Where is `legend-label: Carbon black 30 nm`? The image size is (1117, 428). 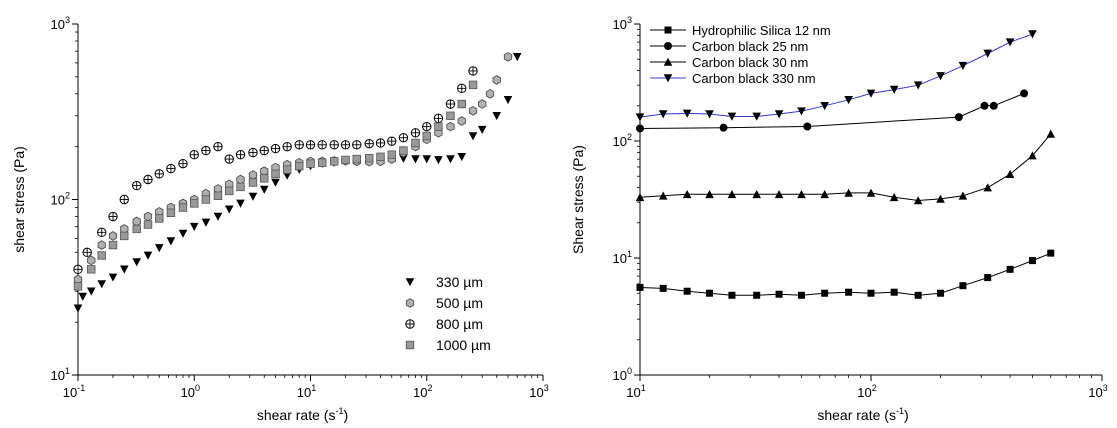 legend-label: Carbon black 30 nm is located at coordinates (750, 62).